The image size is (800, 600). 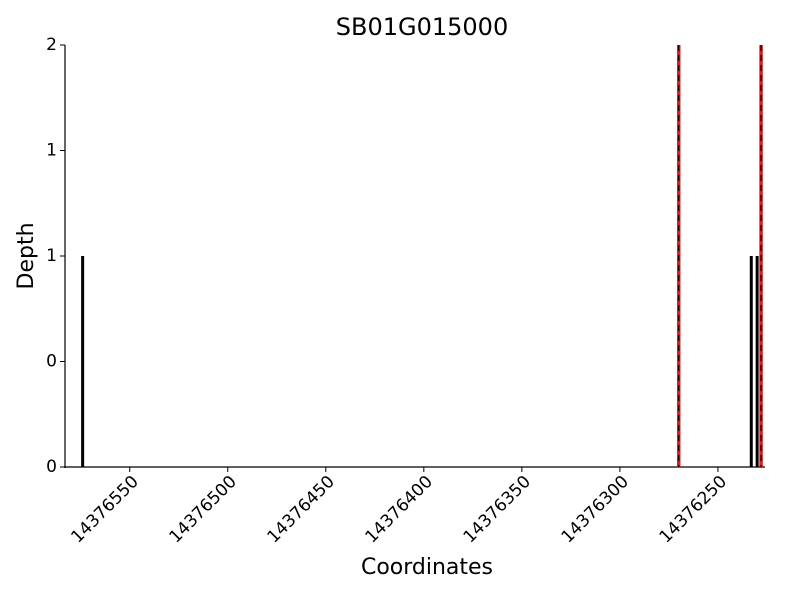 I want to click on y-tick-label: 2, so click(x=51, y=45).